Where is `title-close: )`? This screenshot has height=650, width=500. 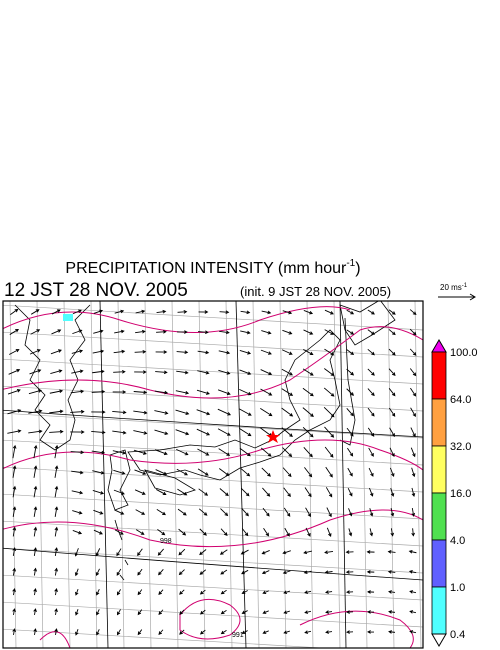 title-close: ) is located at coordinates (357, 268).